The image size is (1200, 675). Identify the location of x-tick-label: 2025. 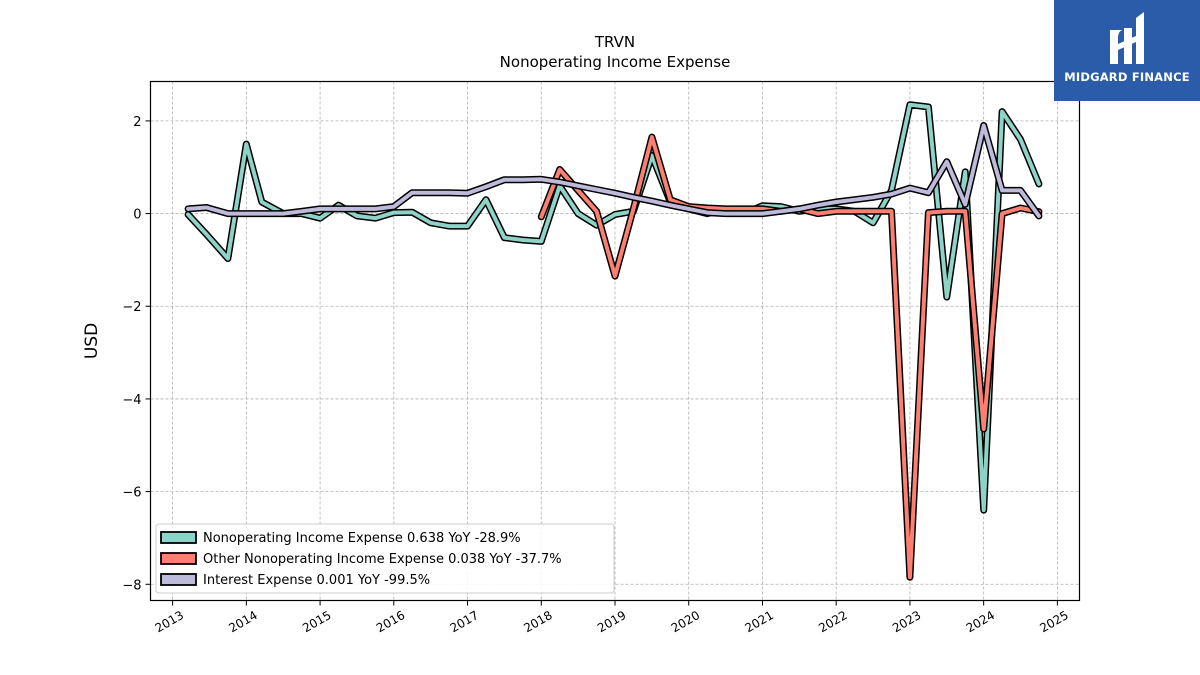
(1053, 621).